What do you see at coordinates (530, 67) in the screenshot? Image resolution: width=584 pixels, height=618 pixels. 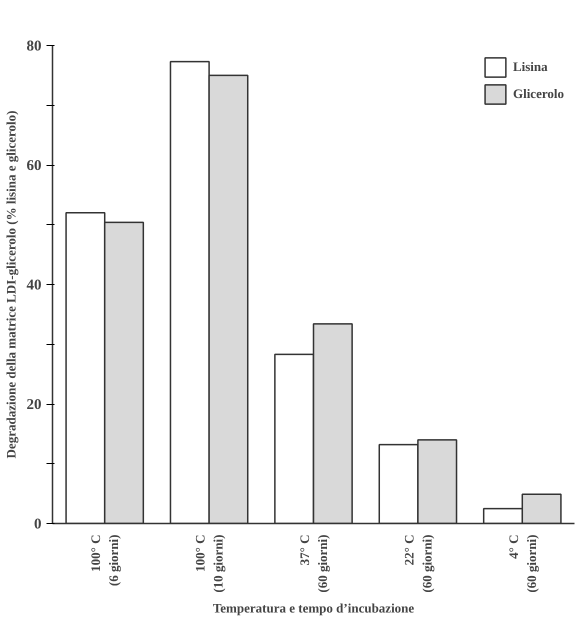 I see `legend-label: Lisina` at bounding box center [530, 67].